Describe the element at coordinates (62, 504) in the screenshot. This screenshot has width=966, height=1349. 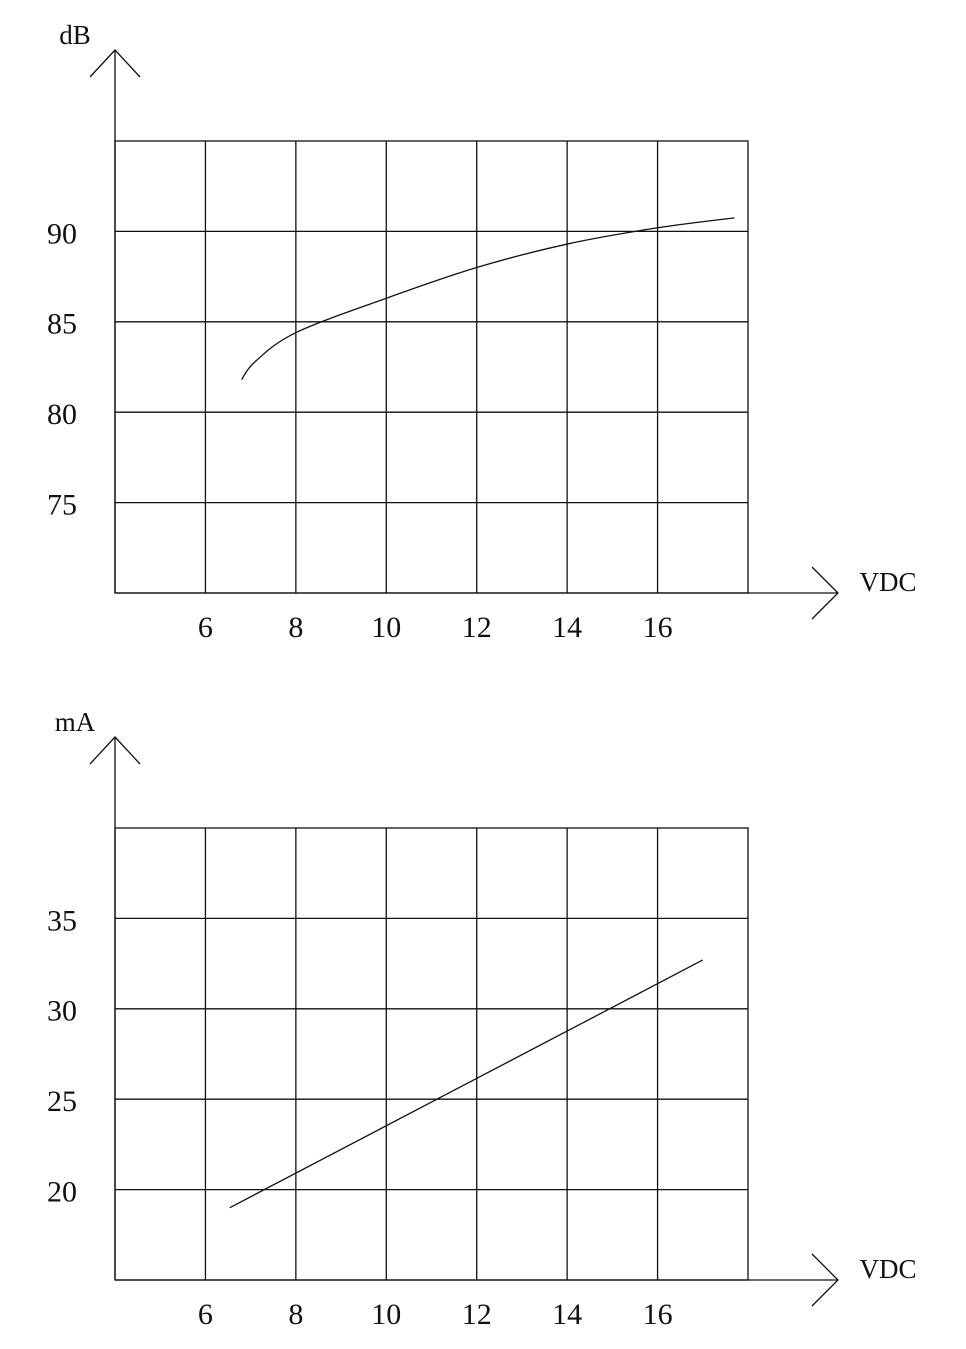
I see `y-tick-label: 75` at that location.